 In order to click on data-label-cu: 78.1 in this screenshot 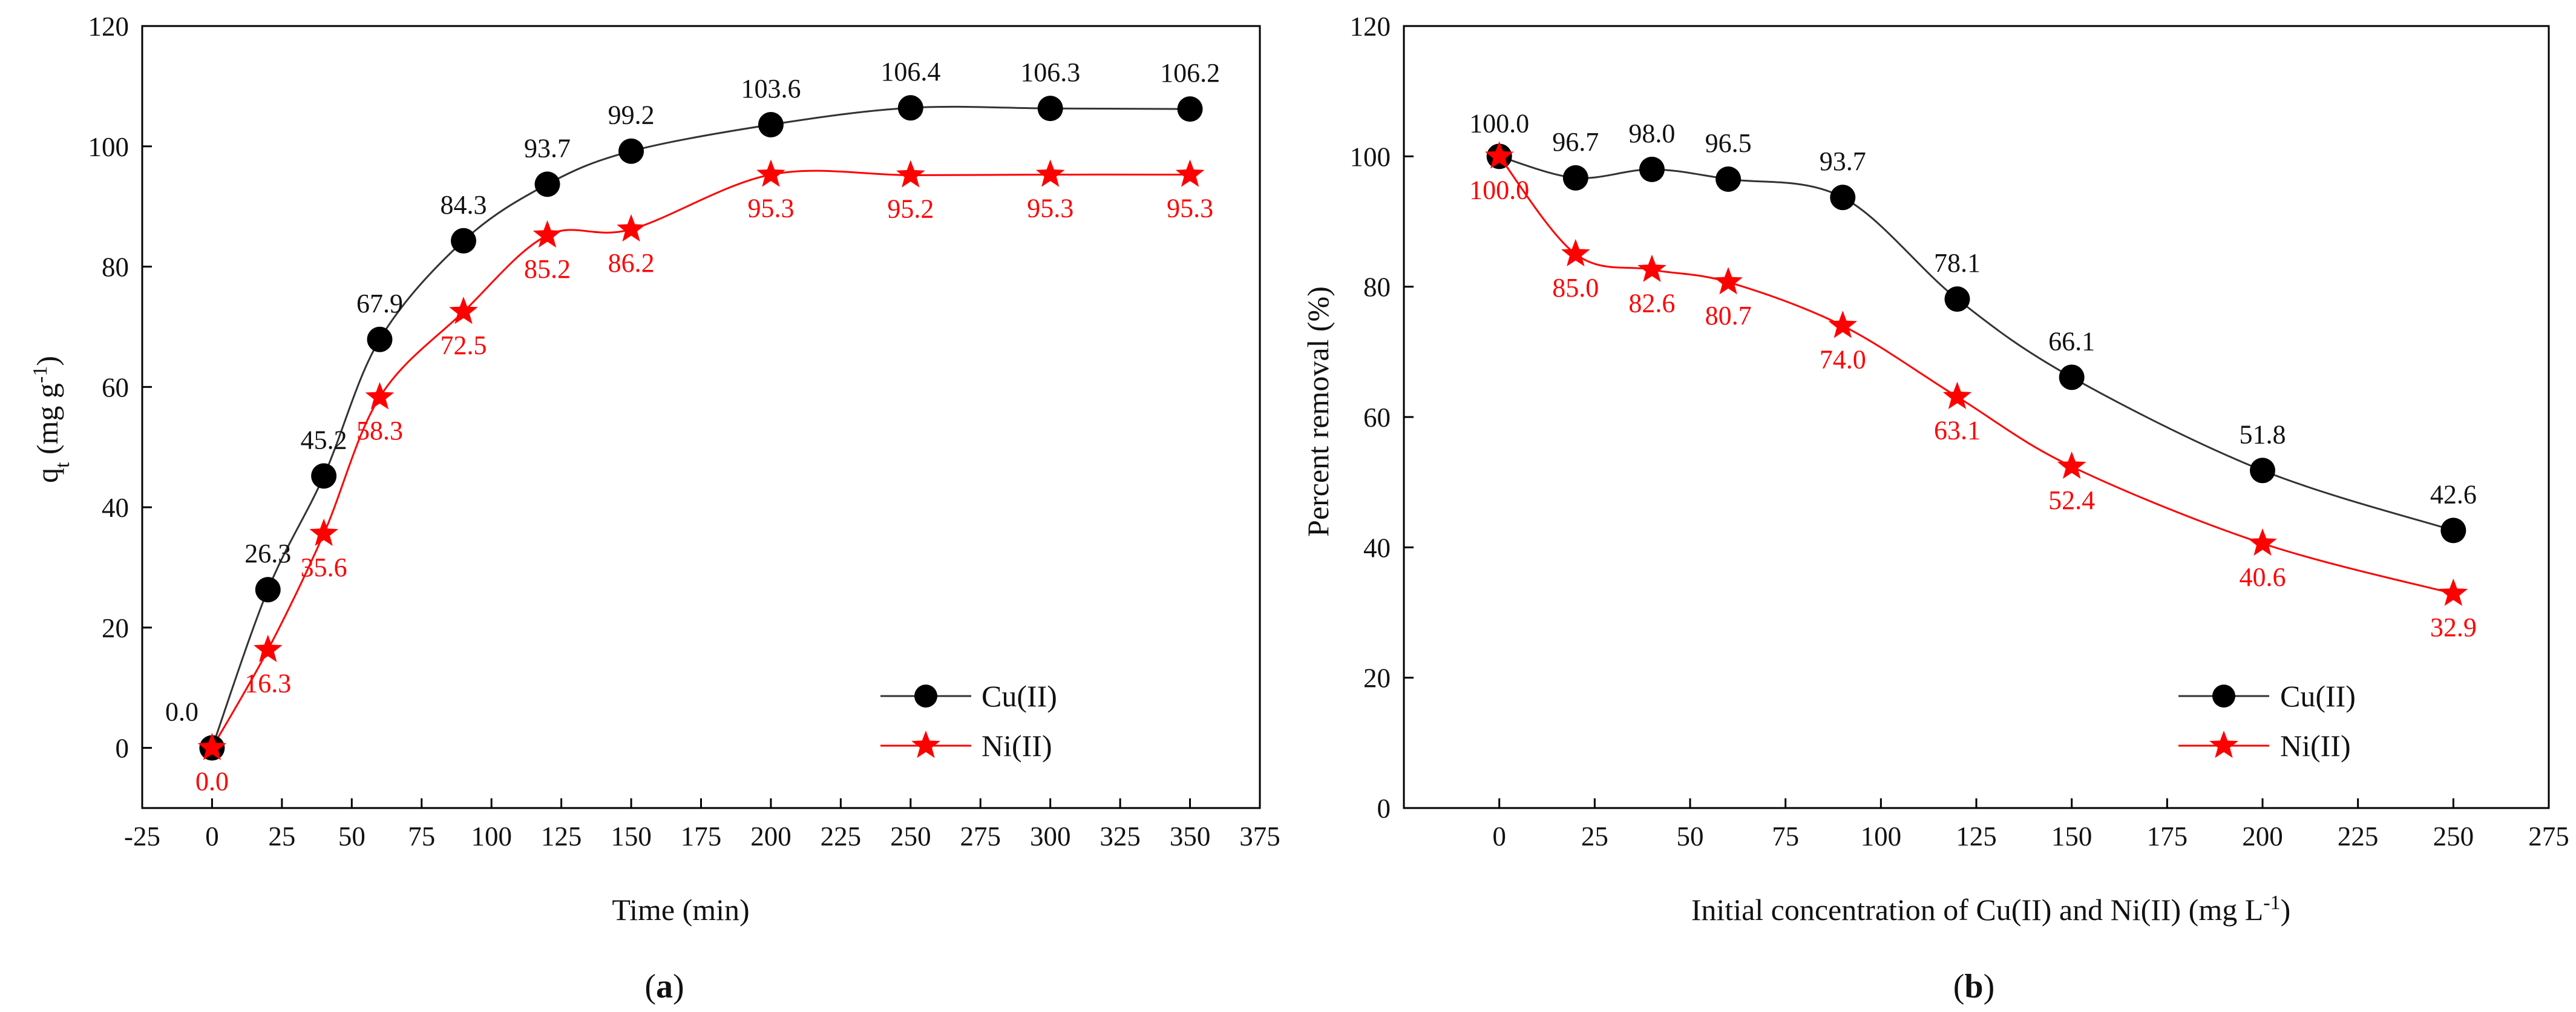, I will do `click(1957, 263)`.